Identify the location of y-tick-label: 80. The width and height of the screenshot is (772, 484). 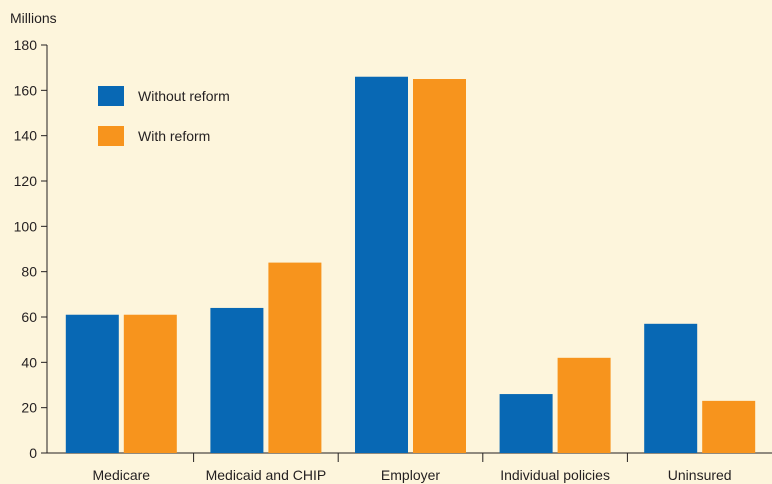
(29, 272).